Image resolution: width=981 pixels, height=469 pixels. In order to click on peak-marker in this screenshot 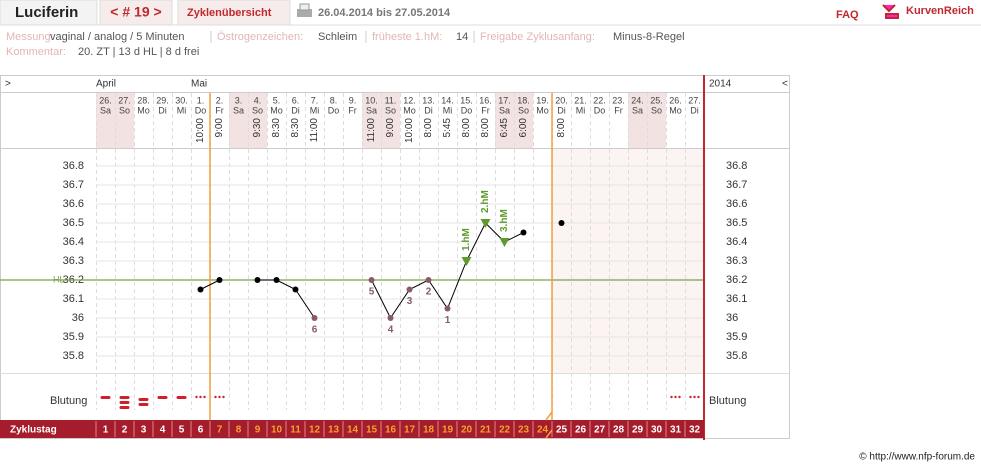, I will do `click(485, 223)`.